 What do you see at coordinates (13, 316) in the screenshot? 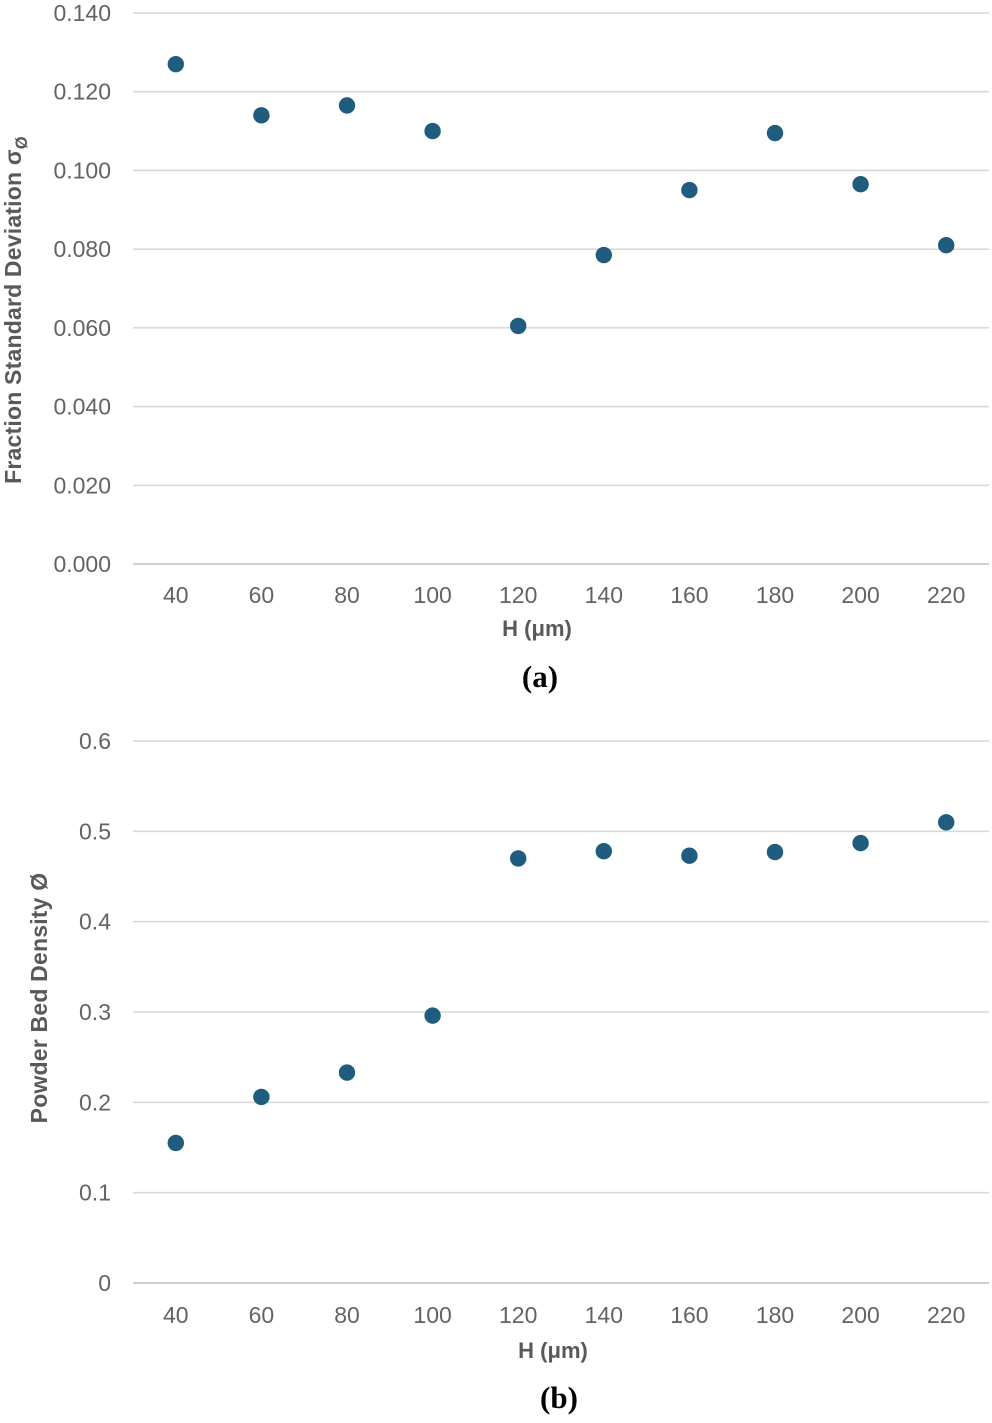
I see `y-axis-title-a-text: Fraction Standard Deviation σ` at bounding box center [13, 316].